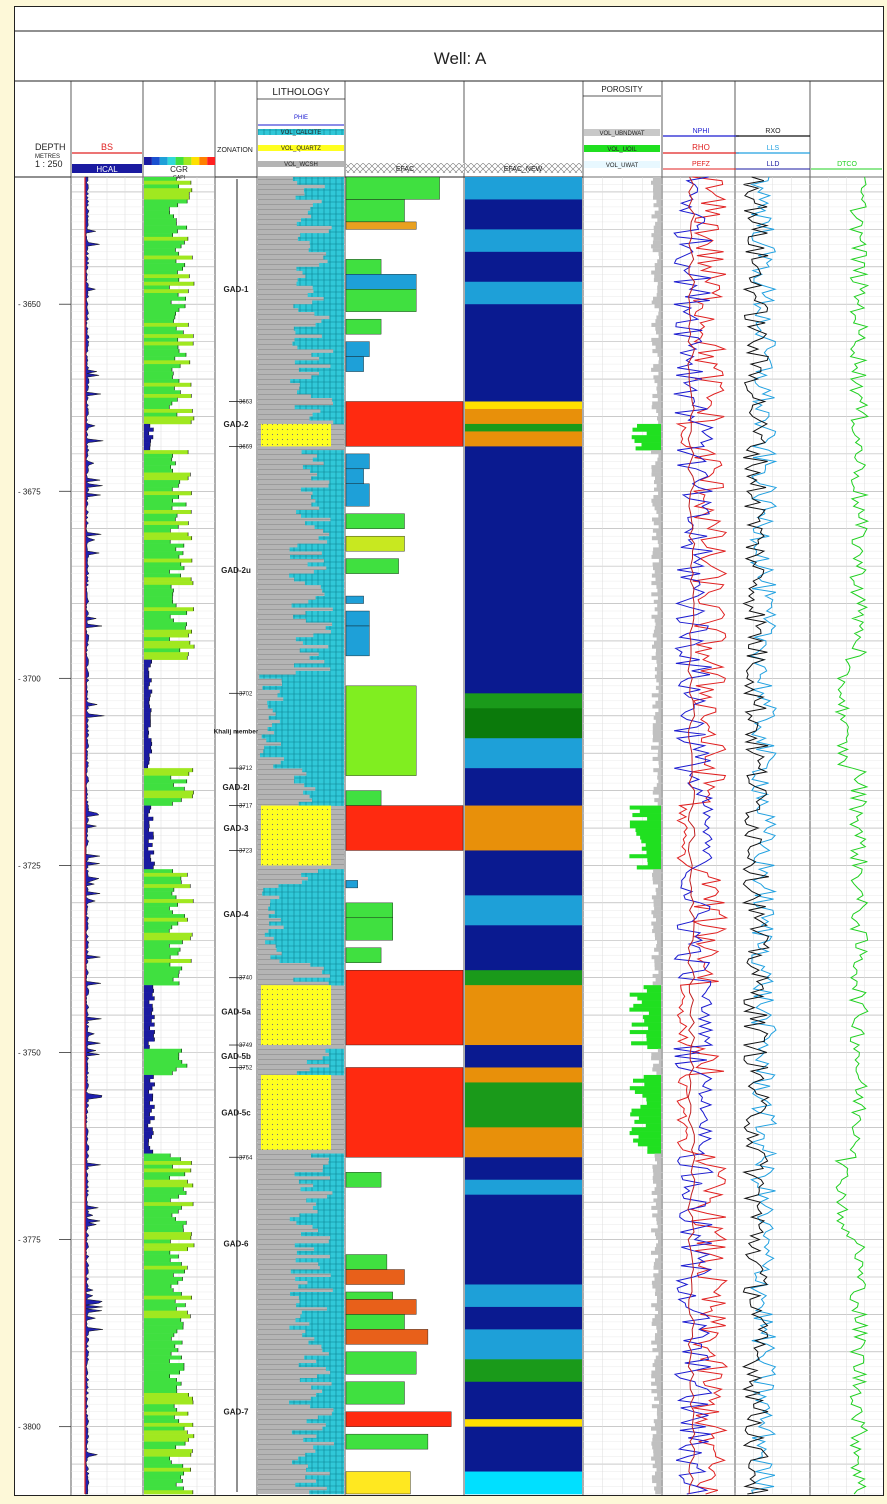 Image resolution: width=887 pixels, height=1504 pixels. What do you see at coordinates (301, 92) in the screenshot?
I see `lithology-header-label: LITHOLOGY` at bounding box center [301, 92].